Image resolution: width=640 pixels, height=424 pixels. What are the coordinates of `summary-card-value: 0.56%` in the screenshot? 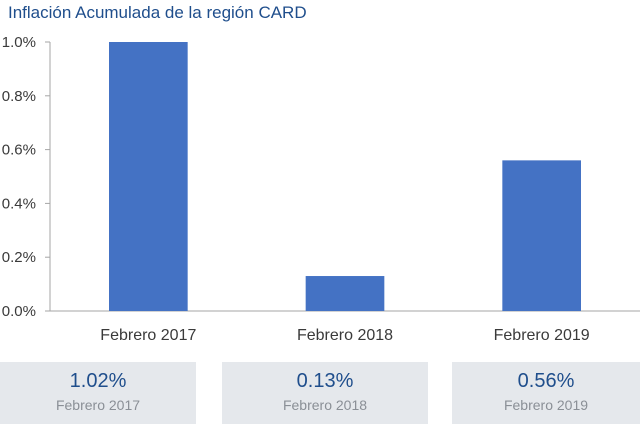 It's located at (546, 381).